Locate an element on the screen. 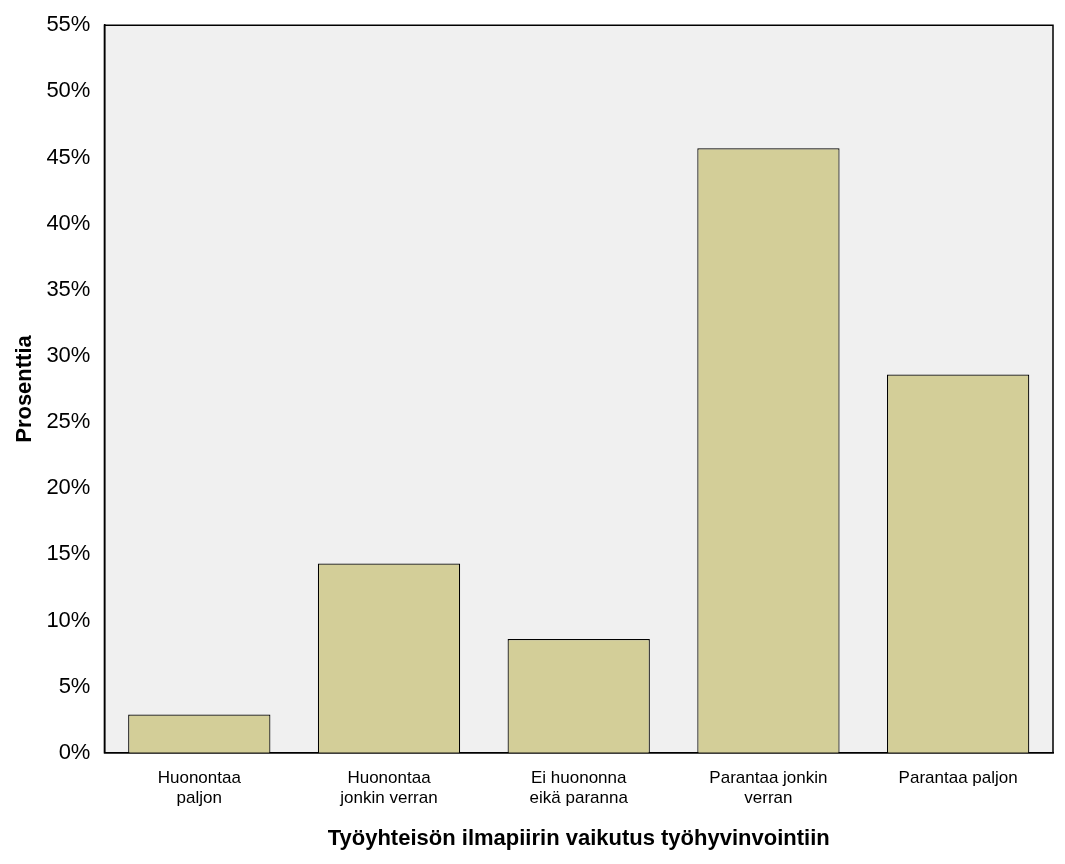 The image size is (1065, 864). y-tick-label: 10% is located at coordinates (68, 619).